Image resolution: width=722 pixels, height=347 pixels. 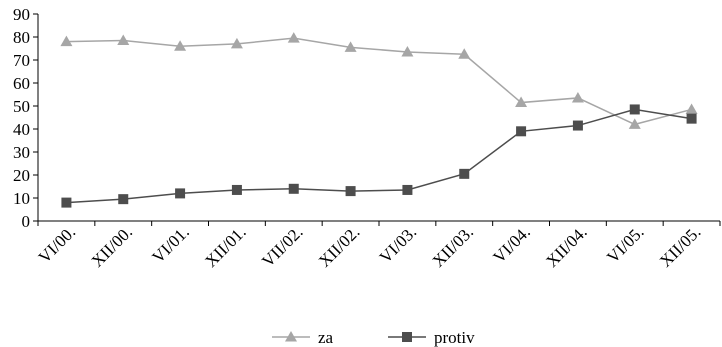 What do you see at coordinates (21, 83) in the screenshot?
I see `y-tick-label: 60` at bounding box center [21, 83].